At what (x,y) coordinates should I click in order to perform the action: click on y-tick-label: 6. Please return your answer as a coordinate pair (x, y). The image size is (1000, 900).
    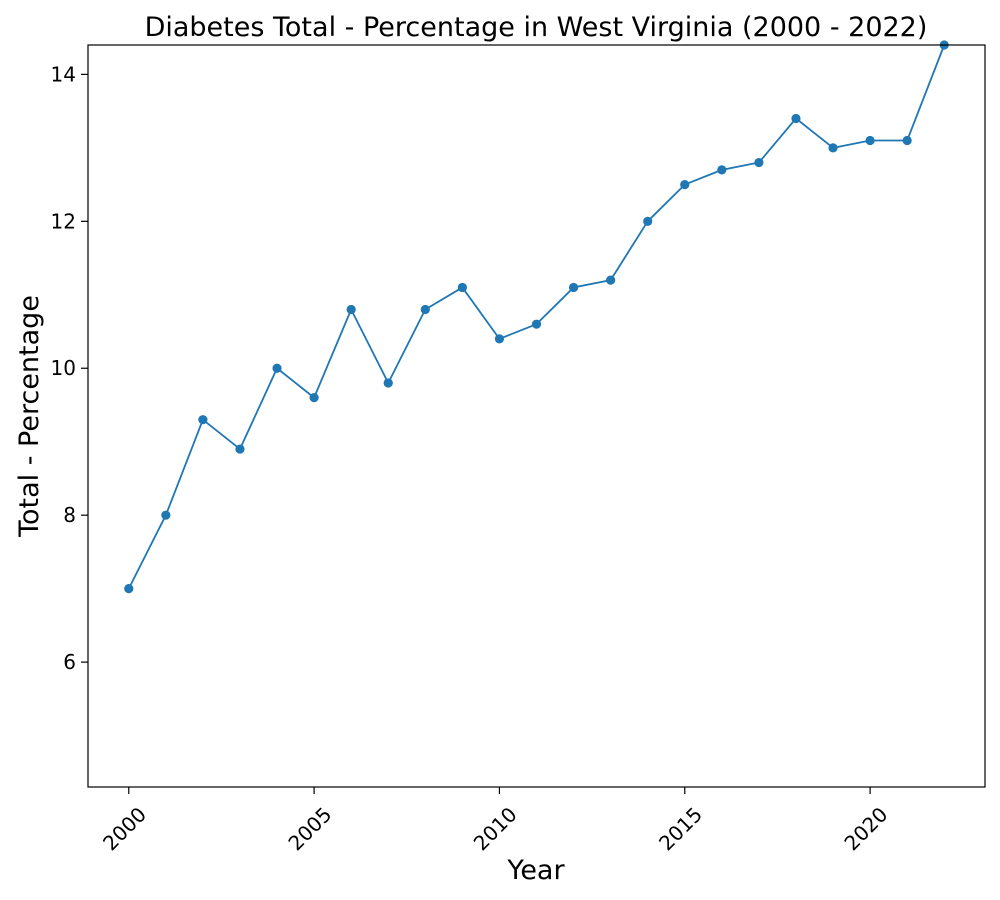
    Looking at the image, I should click on (69, 662).